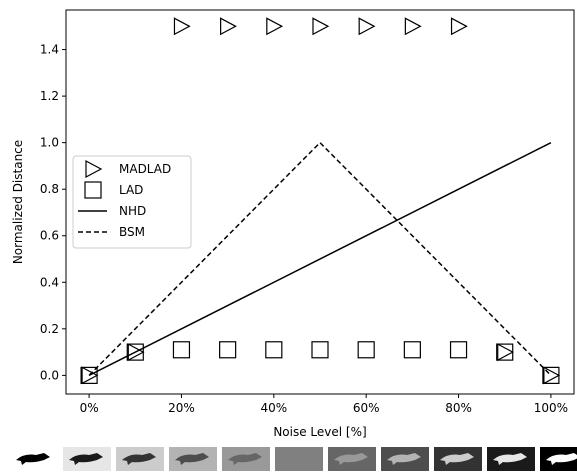 The height and width of the screenshot is (472, 577). I want to click on y-axis-label: Normalized Distance, so click(18, 202).